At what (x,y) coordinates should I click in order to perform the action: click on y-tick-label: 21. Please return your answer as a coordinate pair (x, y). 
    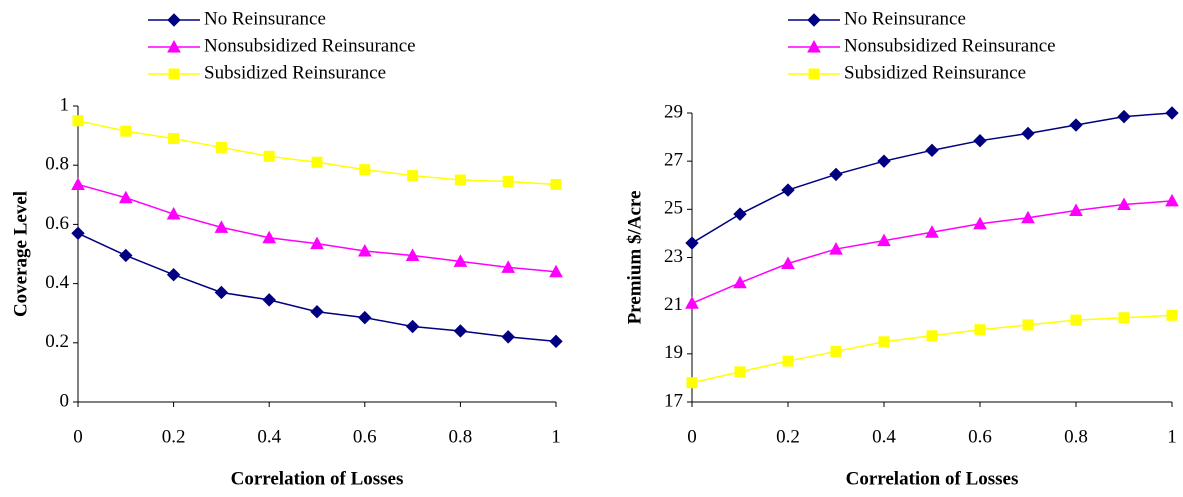
    Looking at the image, I should click on (673, 304).